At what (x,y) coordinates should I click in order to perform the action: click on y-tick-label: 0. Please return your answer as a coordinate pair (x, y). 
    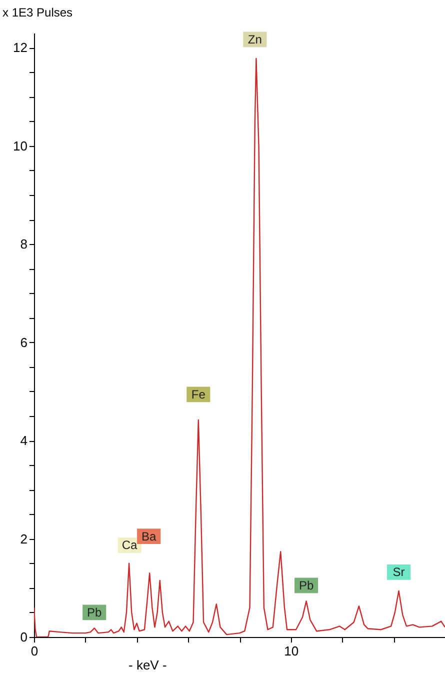
    Looking at the image, I should click on (24, 637).